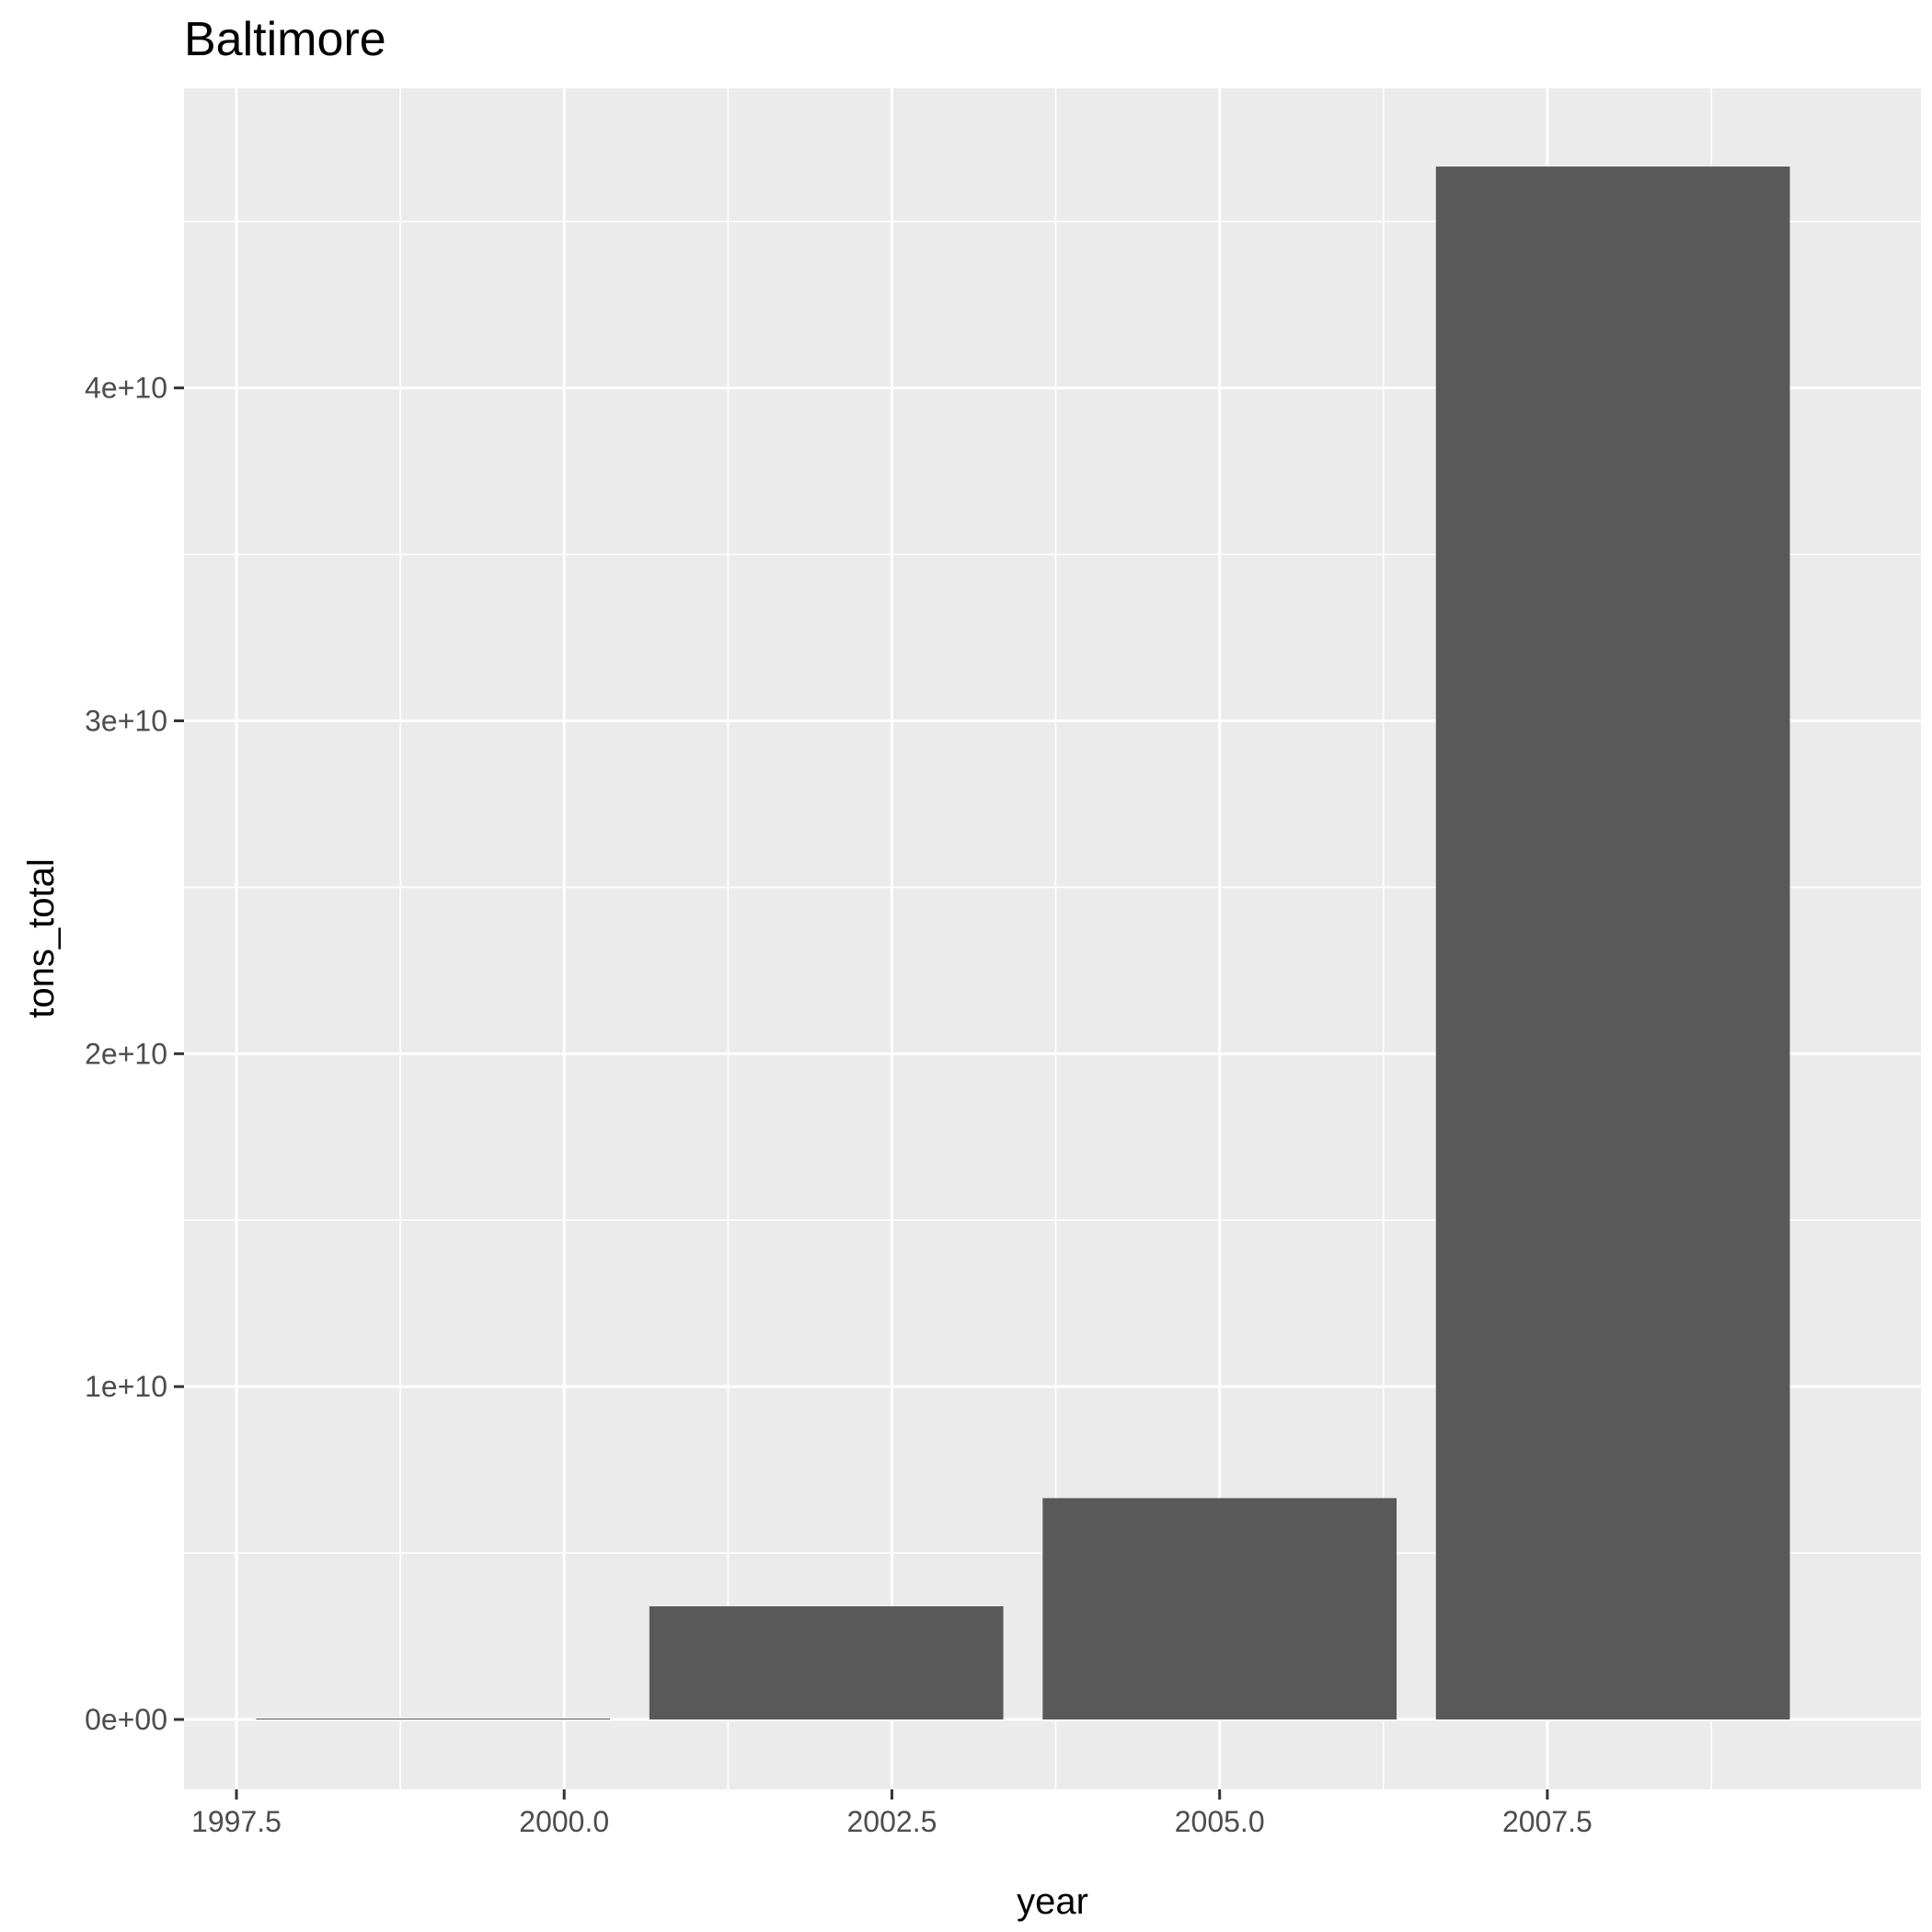 This screenshot has width=1932, height=1932. What do you see at coordinates (1547, 1821) in the screenshot?
I see `x-tick-label: 2007.5` at bounding box center [1547, 1821].